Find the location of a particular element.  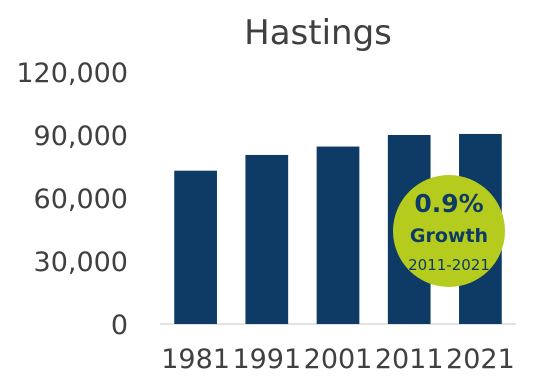

chart-title: Hastings is located at coordinates (318, 33).